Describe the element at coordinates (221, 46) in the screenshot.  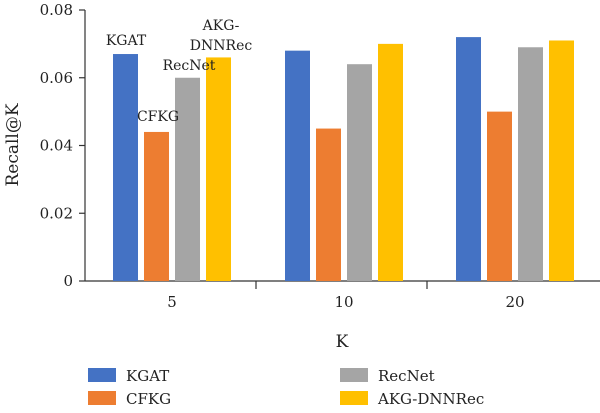
I see `bar-annotation: DNNRec` at that location.